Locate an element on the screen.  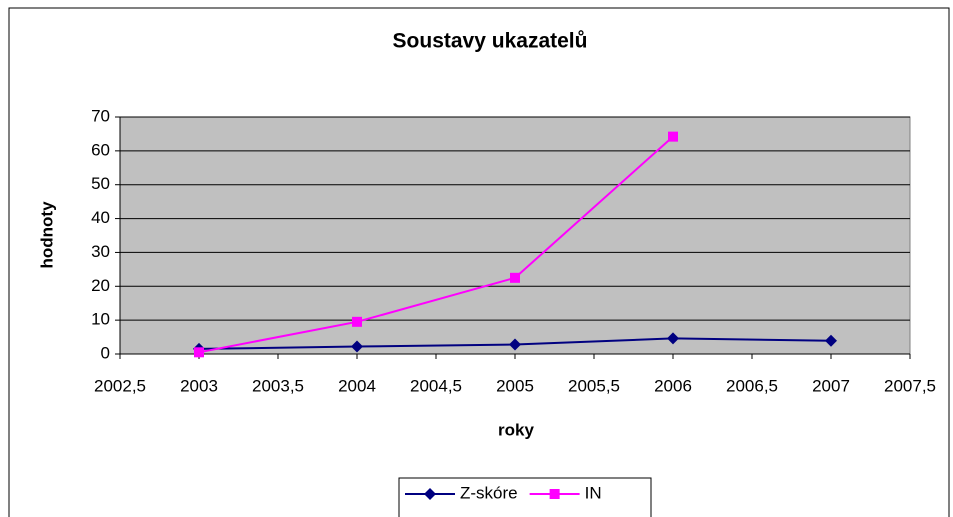
y-tick-label: 70 is located at coordinates (100, 115).